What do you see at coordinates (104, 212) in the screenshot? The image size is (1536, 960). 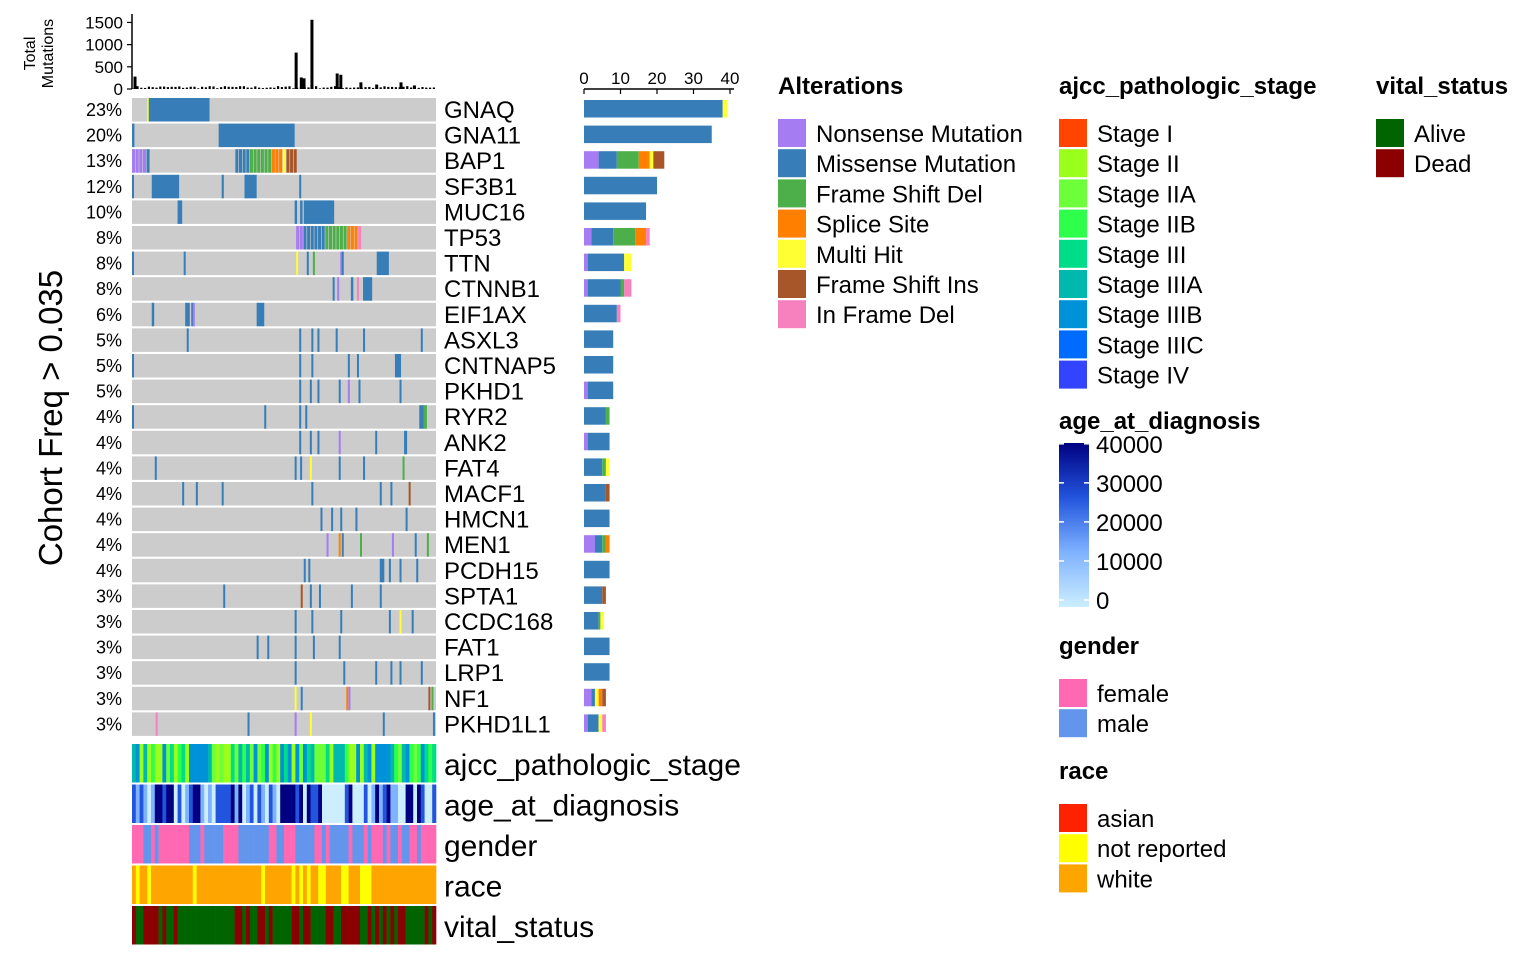 I see `cohort-freq-label: 10%` at bounding box center [104, 212].